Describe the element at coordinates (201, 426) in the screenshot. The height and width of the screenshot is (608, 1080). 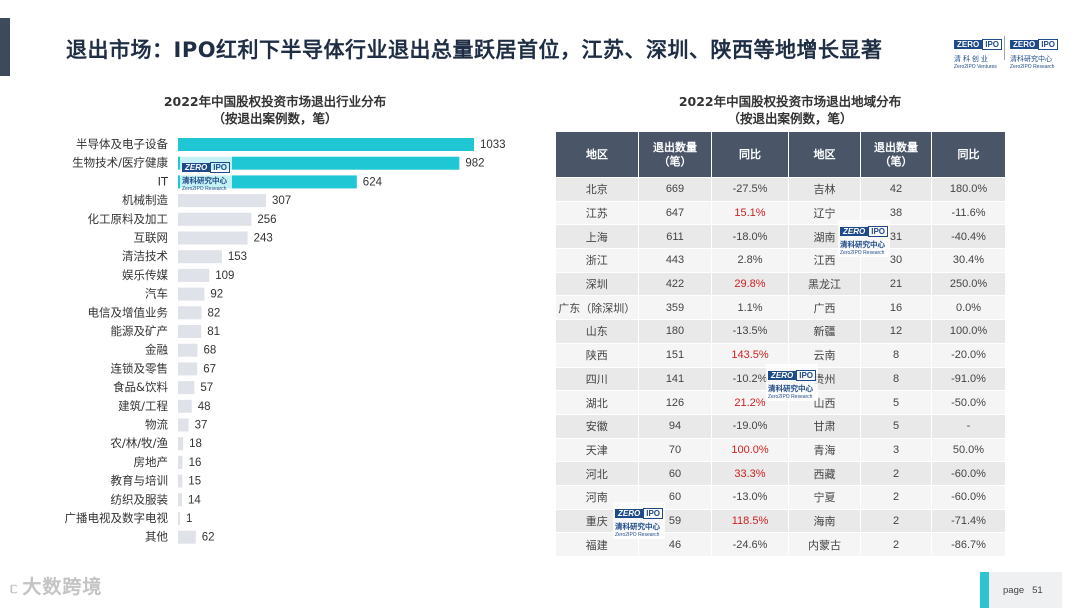
I see `value-label: 37` at that location.